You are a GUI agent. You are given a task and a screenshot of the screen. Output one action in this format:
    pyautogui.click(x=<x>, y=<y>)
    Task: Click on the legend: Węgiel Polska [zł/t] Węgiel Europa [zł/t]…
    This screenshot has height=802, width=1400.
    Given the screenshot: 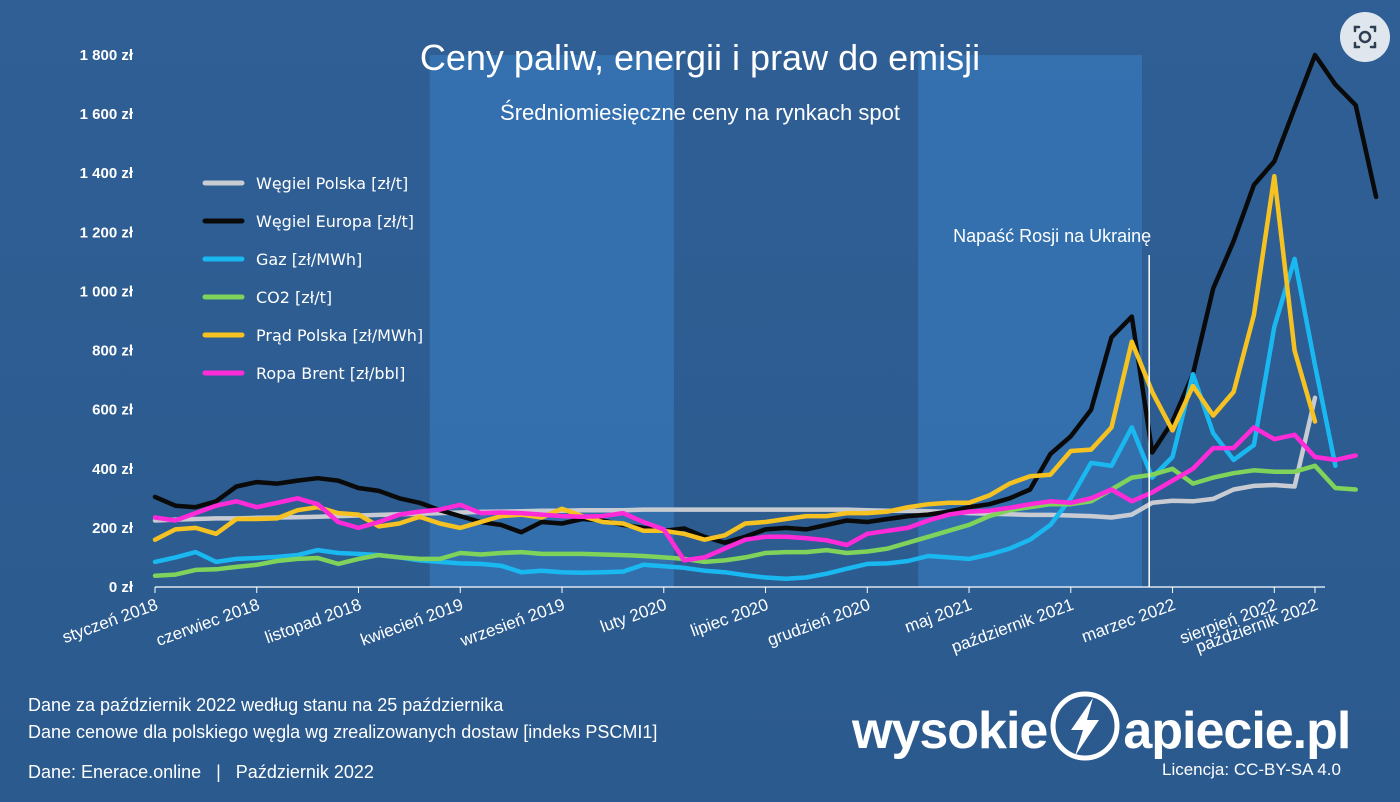 What is the action you would take?
    pyautogui.click(x=312, y=278)
    